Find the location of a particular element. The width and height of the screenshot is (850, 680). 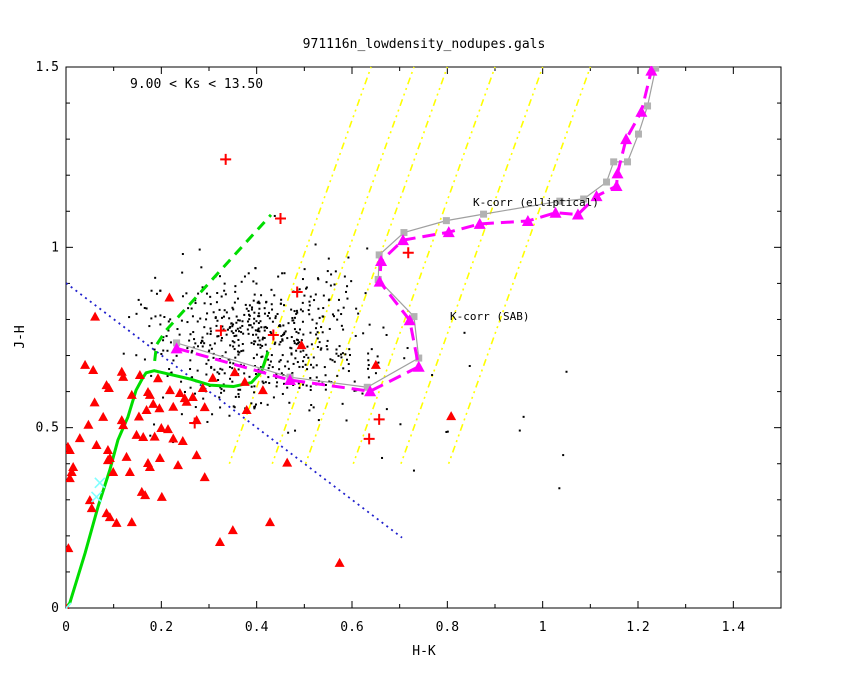

green-locus-dashed is located at coordinates (213, 287).